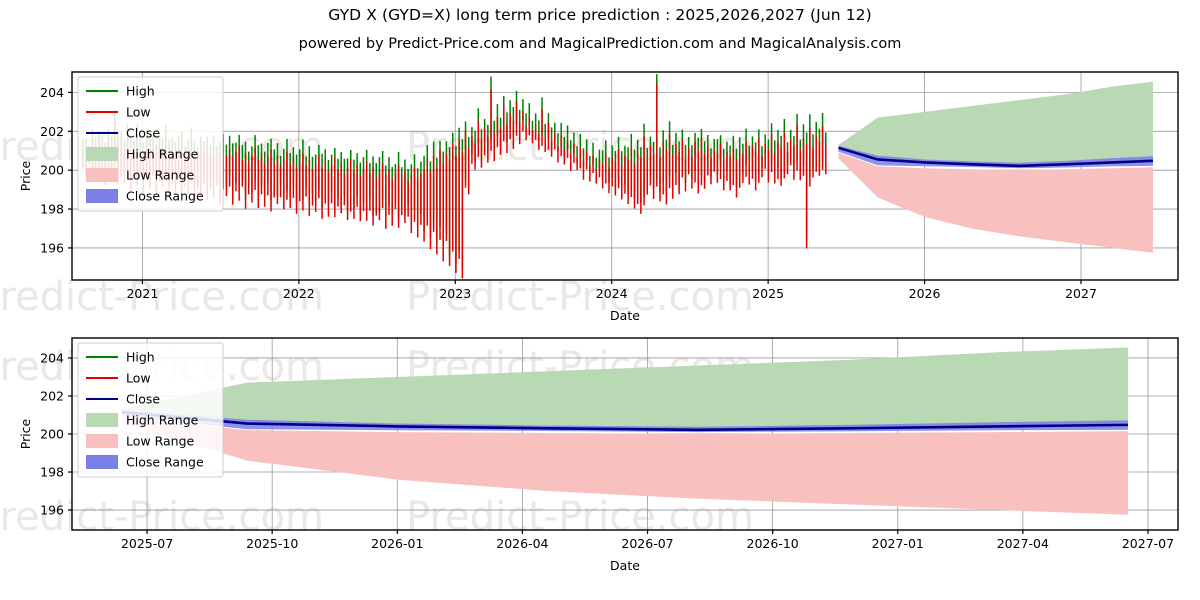 This screenshot has width=1200, height=600. Describe the element at coordinates (1148, 543) in the screenshot. I see `x-tick-label: 2027-07` at that location.